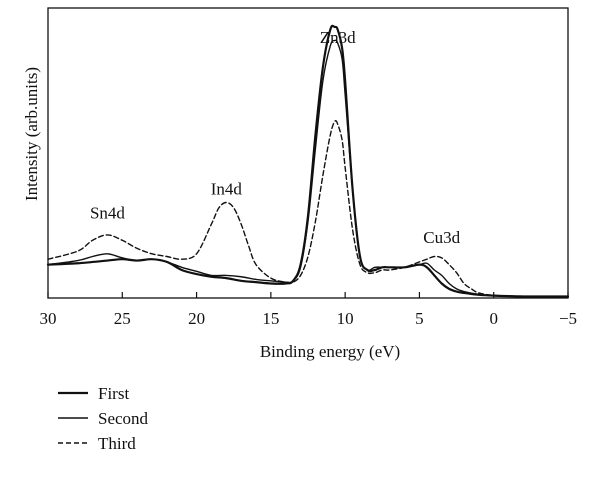  Describe the element at coordinates (122, 318) in the screenshot. I see `x-tick-label: 25` at that location.